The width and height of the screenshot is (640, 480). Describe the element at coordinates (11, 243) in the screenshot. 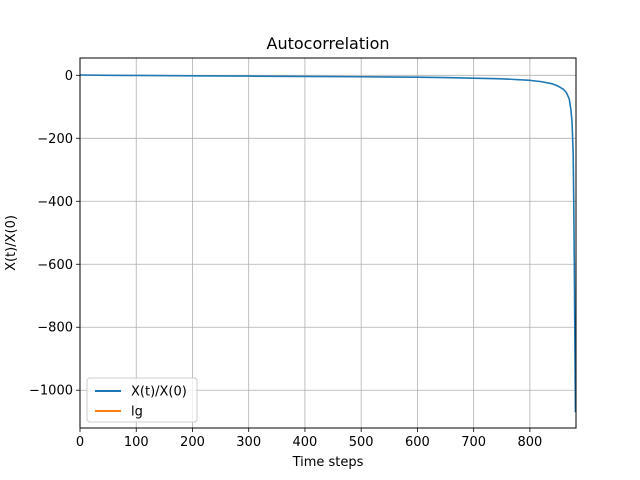

I see `y-axis-label: X(t)/X(0)` at that location.